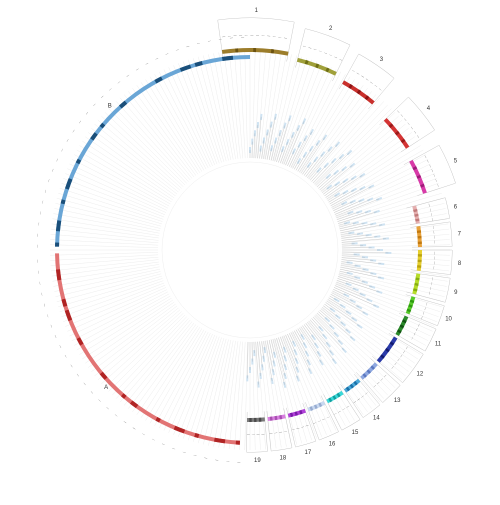 The image size is (500, 505). I want to click on segment-label-11: 11, so click(438, 345).